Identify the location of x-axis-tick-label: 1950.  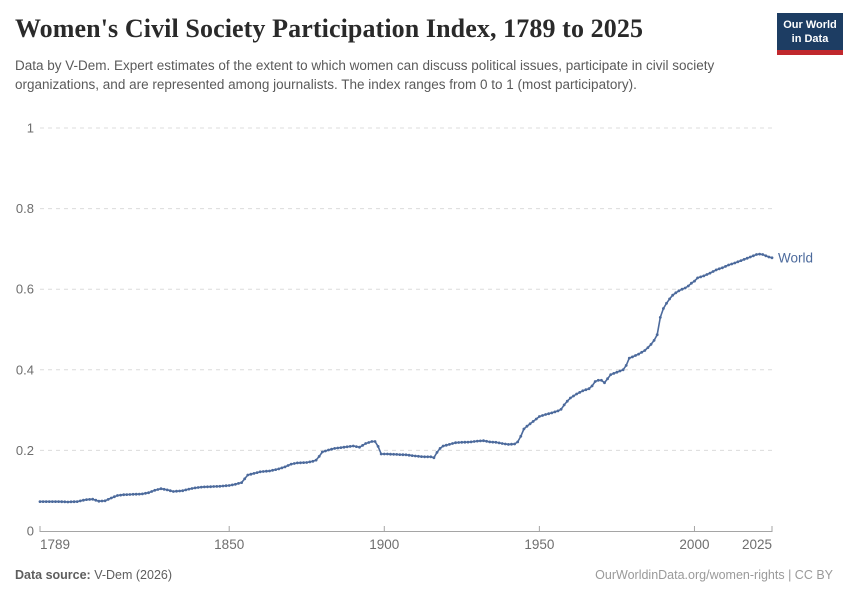
(539, 544).